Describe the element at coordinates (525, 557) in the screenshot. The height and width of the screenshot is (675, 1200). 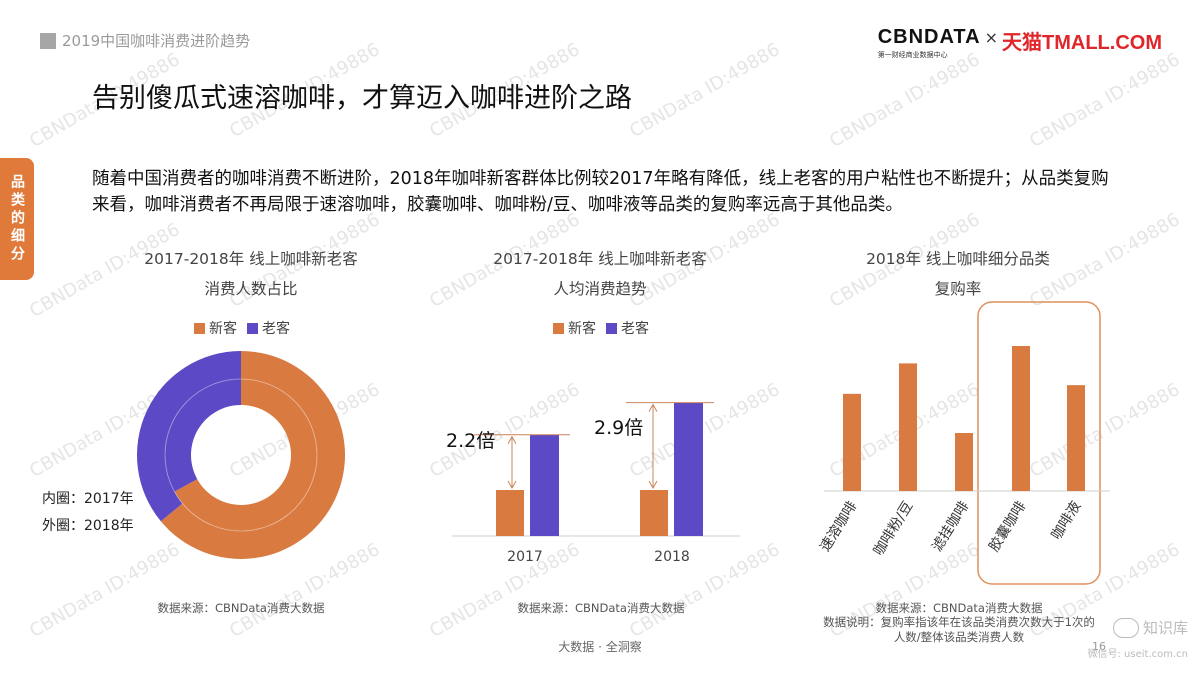
I see `x-tick-2017: 2017` at that location.